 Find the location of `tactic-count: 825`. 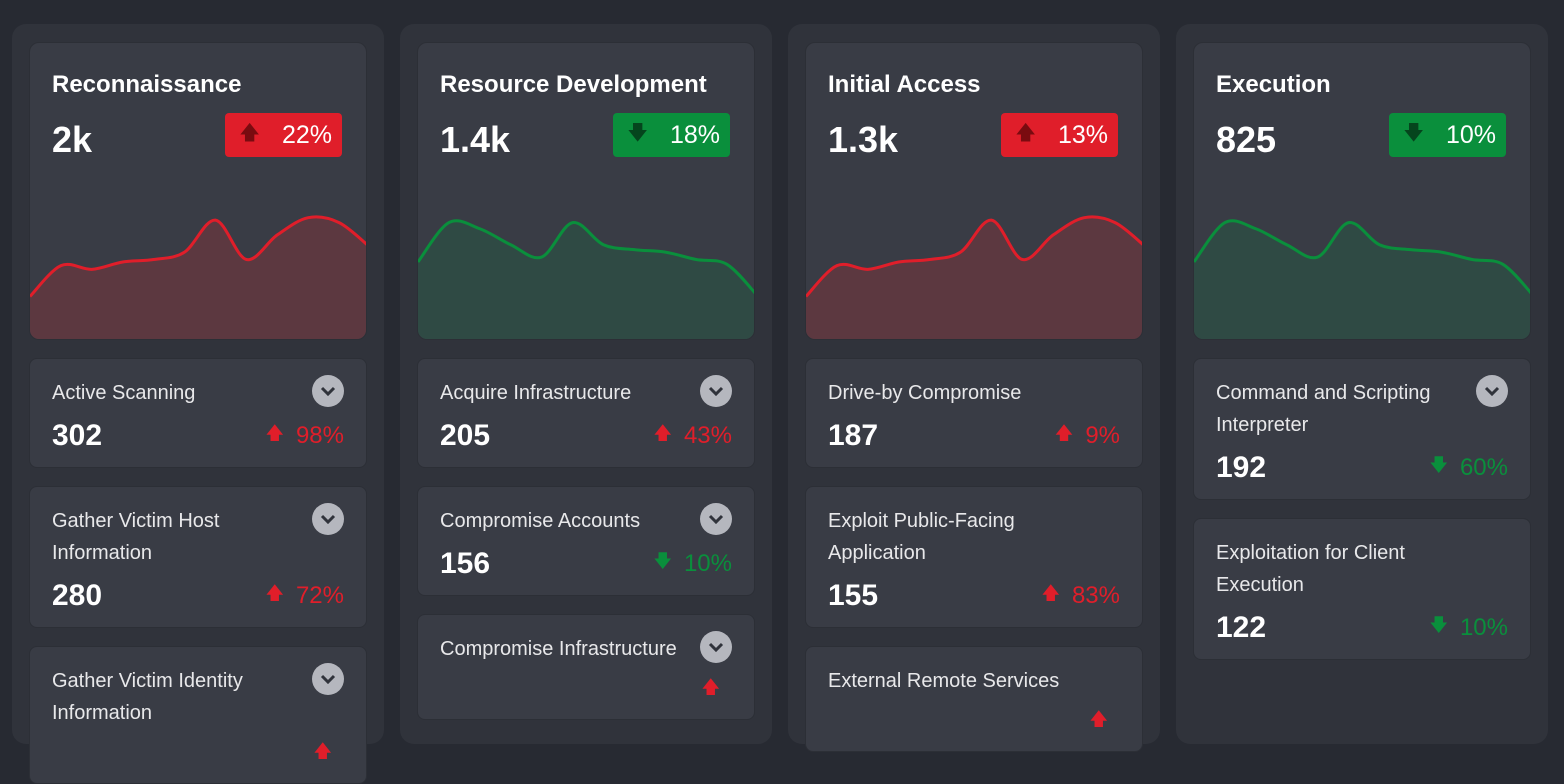

tactic-count: 825 is located at coordinates (1246, 139).